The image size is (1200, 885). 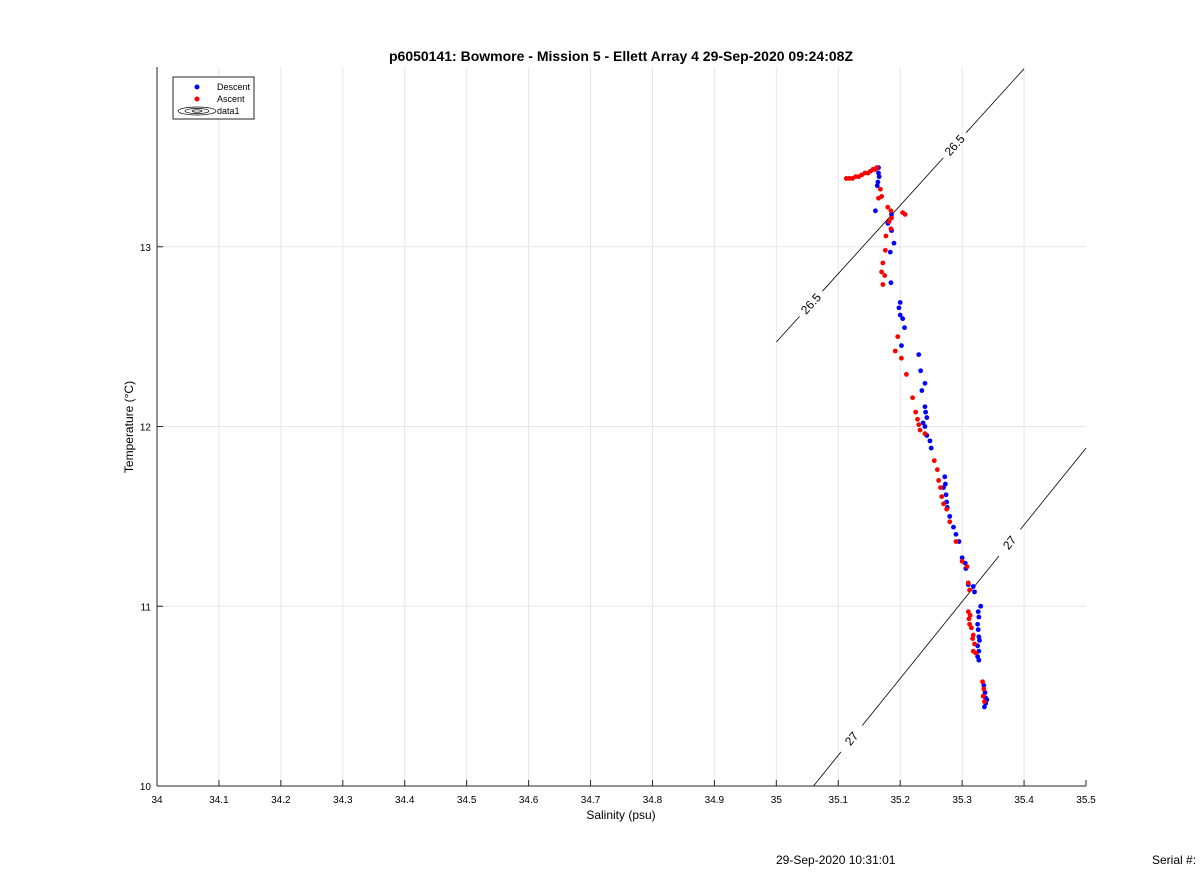 I want to click on x-tick-label: 34, so click(x=157, y=800).